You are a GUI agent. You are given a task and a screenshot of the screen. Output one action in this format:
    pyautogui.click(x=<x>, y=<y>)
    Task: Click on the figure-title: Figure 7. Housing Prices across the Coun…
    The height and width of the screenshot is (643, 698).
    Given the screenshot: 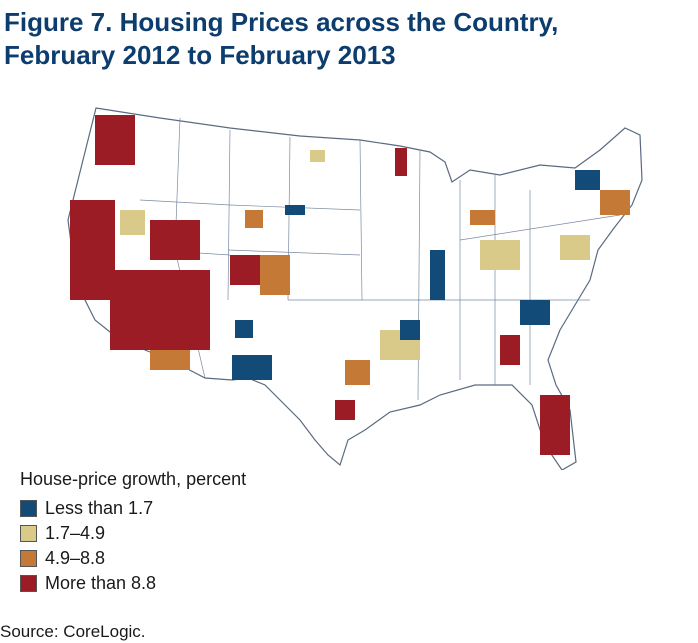 What is the action you would take?
    pyautogui.click(x=349, y=39)
    